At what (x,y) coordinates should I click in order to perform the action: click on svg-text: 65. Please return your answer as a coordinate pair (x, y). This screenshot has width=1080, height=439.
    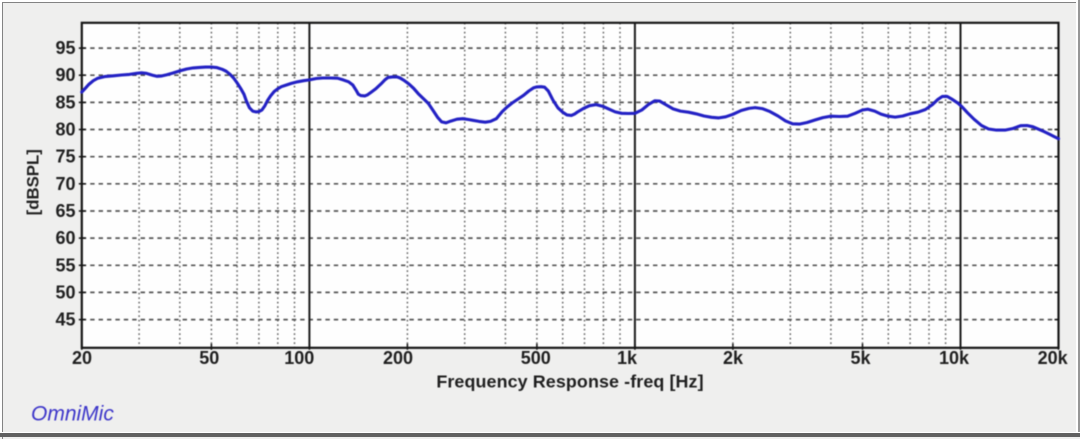
    Looking at the image, I should click on (65, 211).